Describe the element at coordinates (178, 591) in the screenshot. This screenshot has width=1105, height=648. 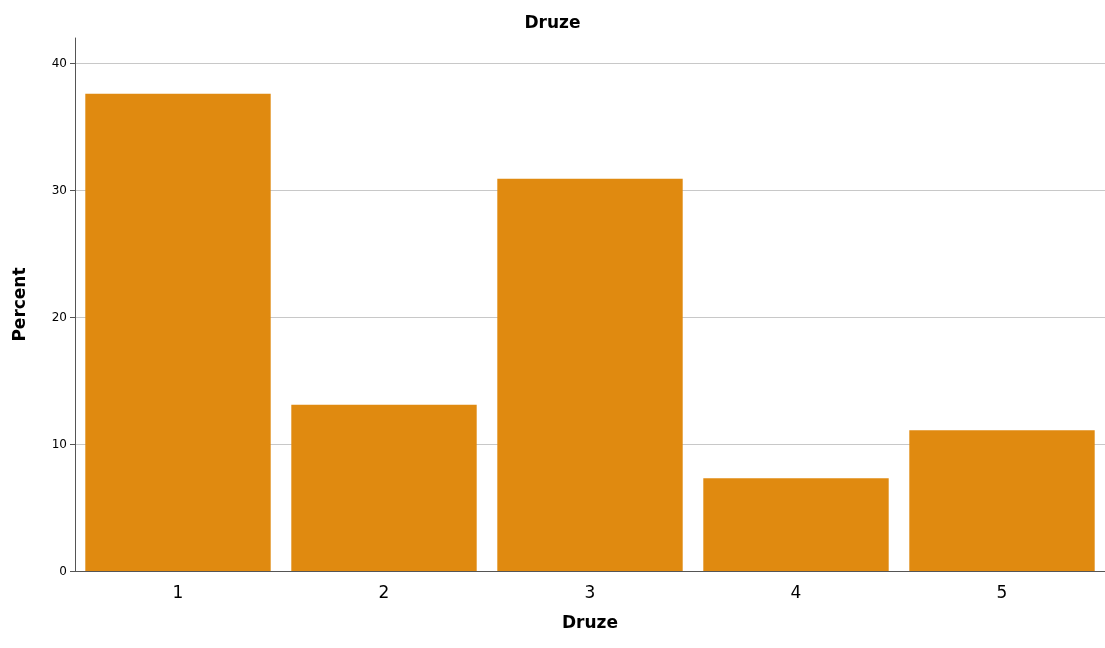
I see `x-tick-label: 1` at that location.